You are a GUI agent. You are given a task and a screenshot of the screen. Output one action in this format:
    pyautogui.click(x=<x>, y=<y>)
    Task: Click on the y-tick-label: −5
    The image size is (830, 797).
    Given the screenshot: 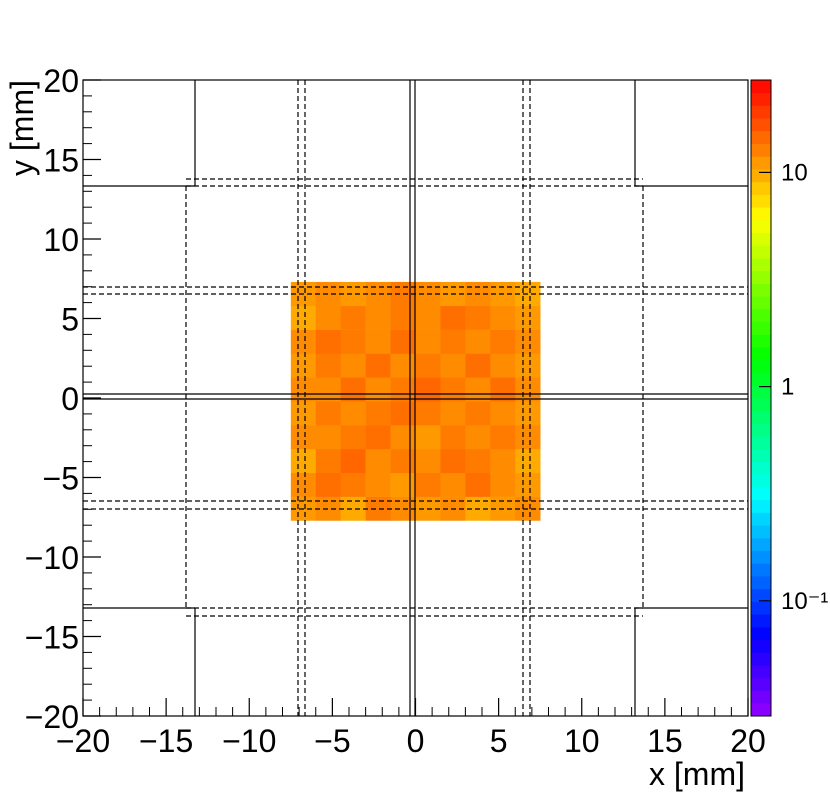 What is the action you would take?
    pyautogui.click(x=61, y=479)
    